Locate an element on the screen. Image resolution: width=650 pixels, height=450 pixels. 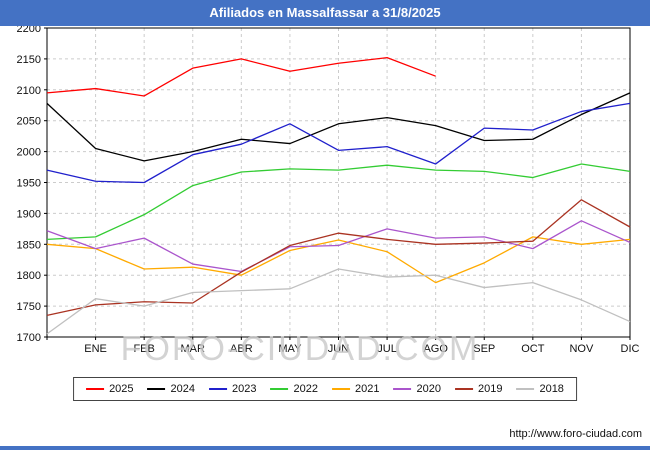
x-axis-label: OCT is located at coordinates (533, 349).